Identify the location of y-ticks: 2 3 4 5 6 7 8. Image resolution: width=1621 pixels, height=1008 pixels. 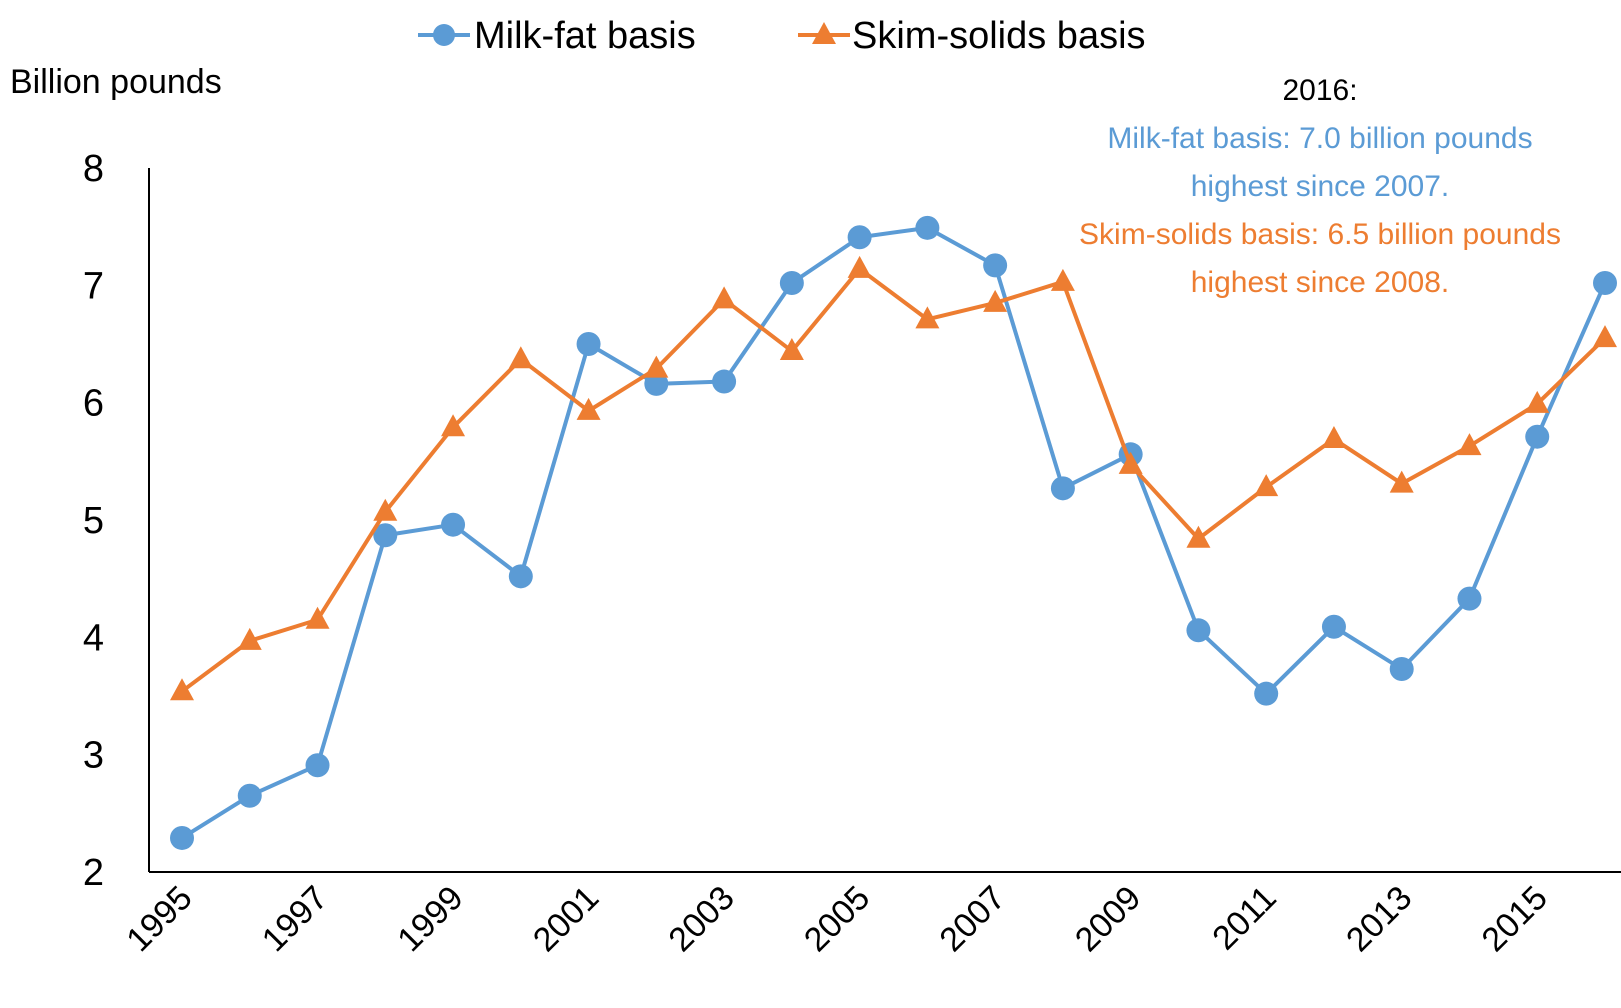
(93, 521).